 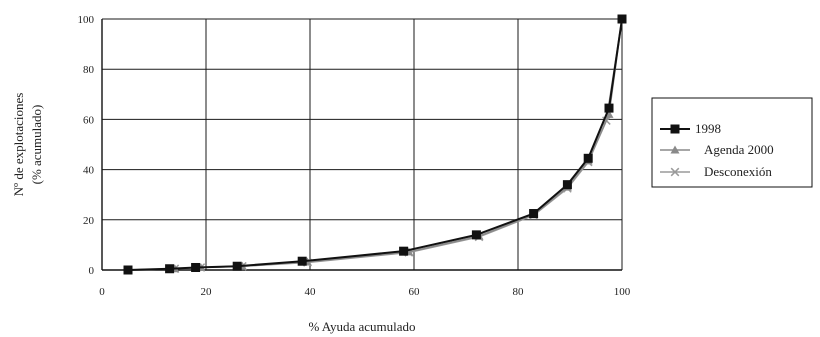 I want to click on x-tick-label: 60, so click(x=415, y=292).